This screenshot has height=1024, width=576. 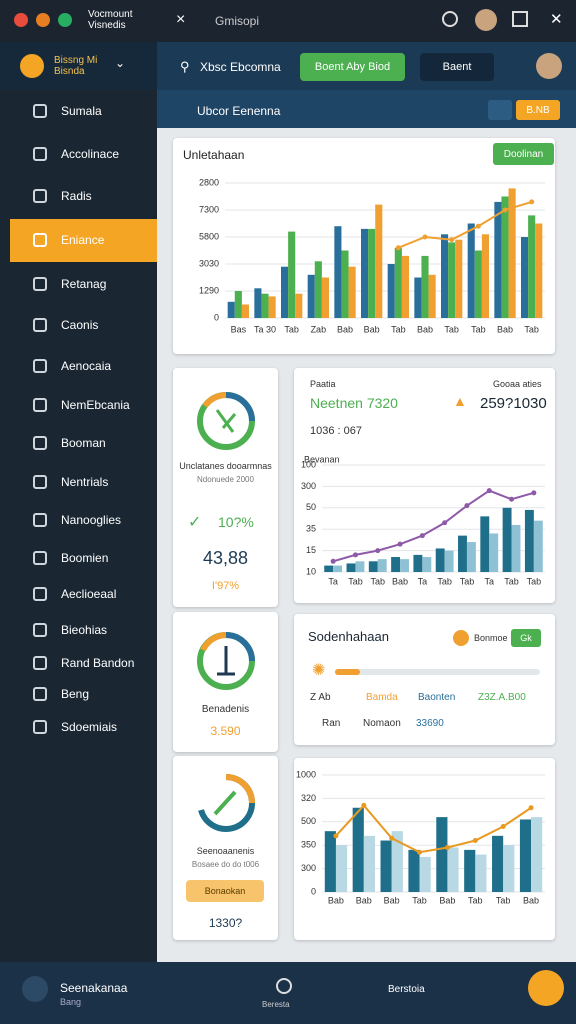 What do you see at coordinates (85, 558) in the screenshot?
I see `menu-item: Boomien` at bounding box center [85, 558].